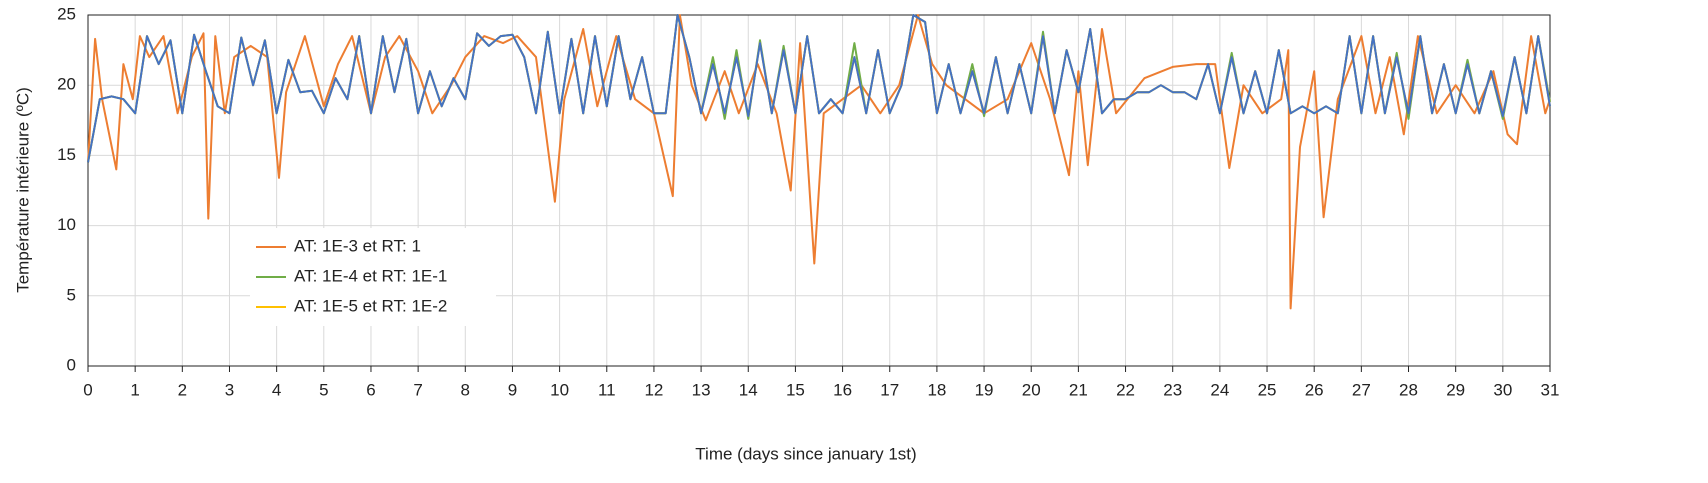 This screenshot has width=1708, height=483. Describe the element at coordinates (889, 389) in the screenshot. I see `x-tick-label: 17` at that location.